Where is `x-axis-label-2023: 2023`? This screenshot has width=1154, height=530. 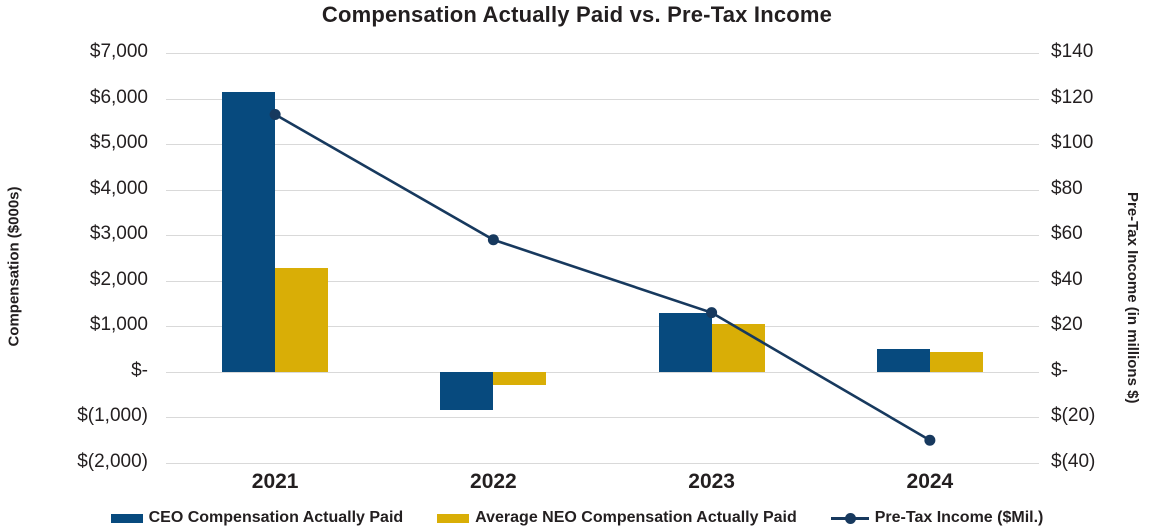 x-axis-label-2023: 2023 is located at coordinates (711, 481).